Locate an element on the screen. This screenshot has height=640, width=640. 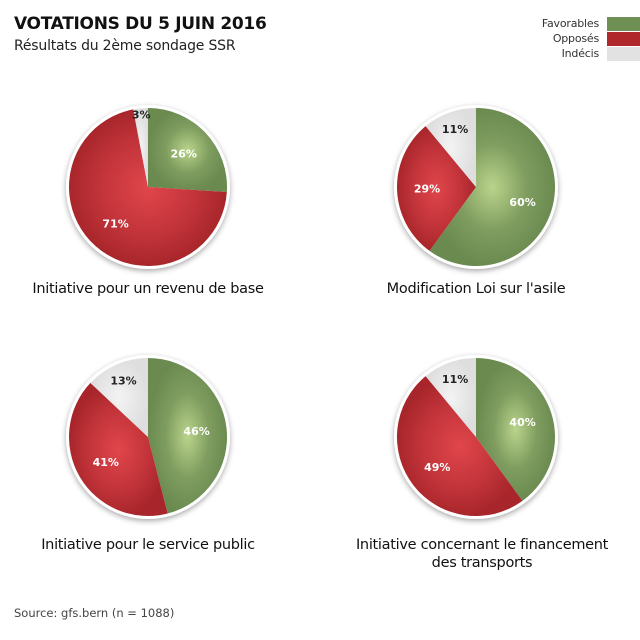
pie-title-line: Initiative concernant le financement is located at coordinates (482, 545).